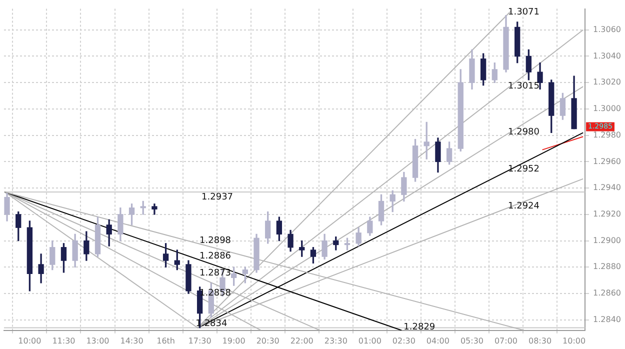 The height and width of the screenshot is (349, 625). I want to click on annotation: 1.2886, so click(216, 257).